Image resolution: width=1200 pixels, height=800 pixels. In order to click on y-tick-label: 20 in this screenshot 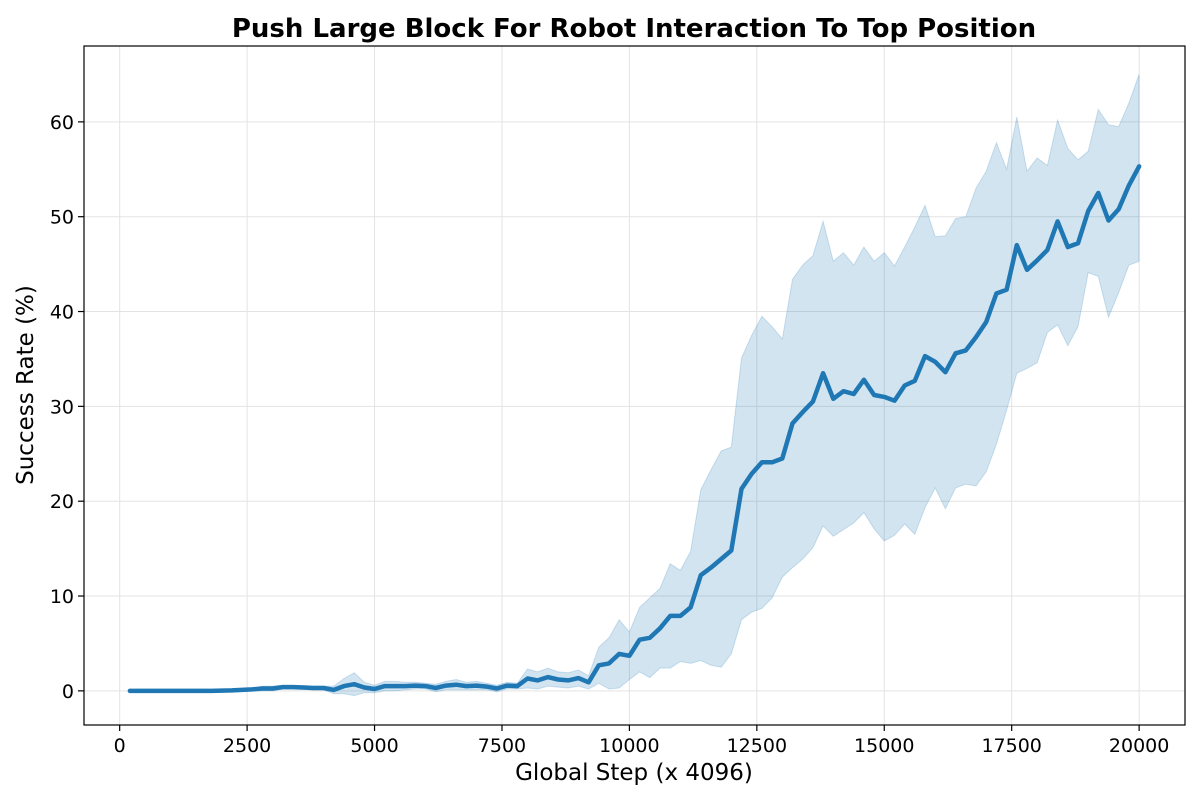, I will do `click(62, 502)`.